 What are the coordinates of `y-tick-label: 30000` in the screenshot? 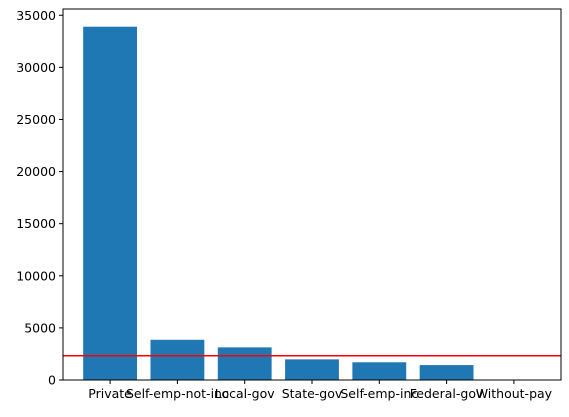 It's located at (36, 67).